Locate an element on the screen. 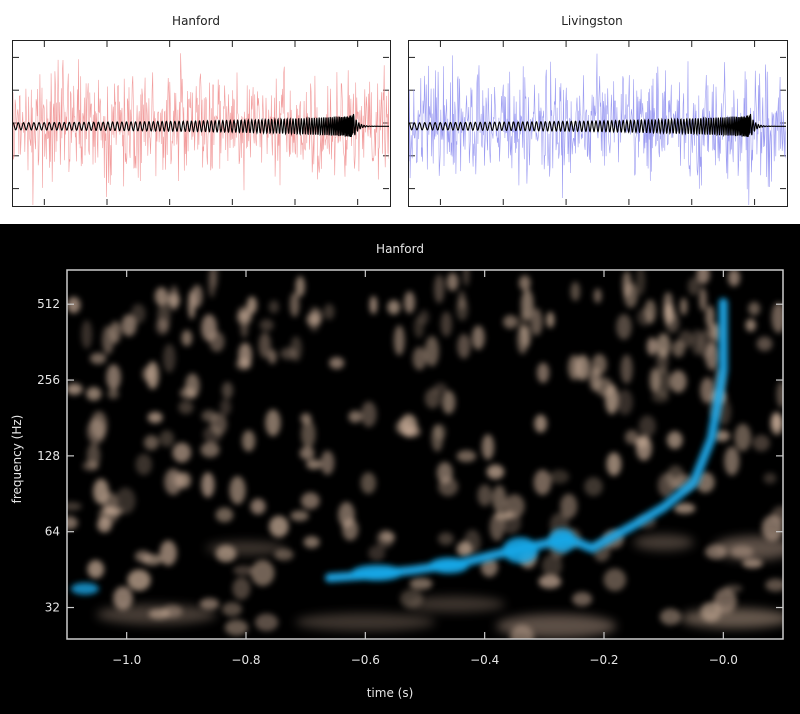 The width and height of the screenshot is (800, 714). low-frequency-haze is located at coordinates (439, 586).